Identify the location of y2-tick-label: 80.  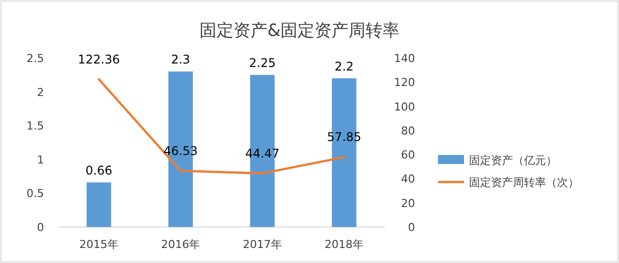
(408, 131).